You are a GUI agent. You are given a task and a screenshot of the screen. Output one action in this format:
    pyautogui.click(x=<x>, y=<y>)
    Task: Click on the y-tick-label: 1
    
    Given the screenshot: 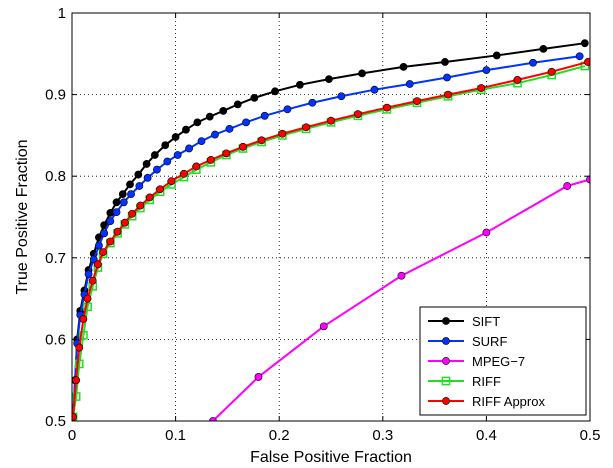 What is the action you would take?
    pyautogui.click(x=62, y=13)
    